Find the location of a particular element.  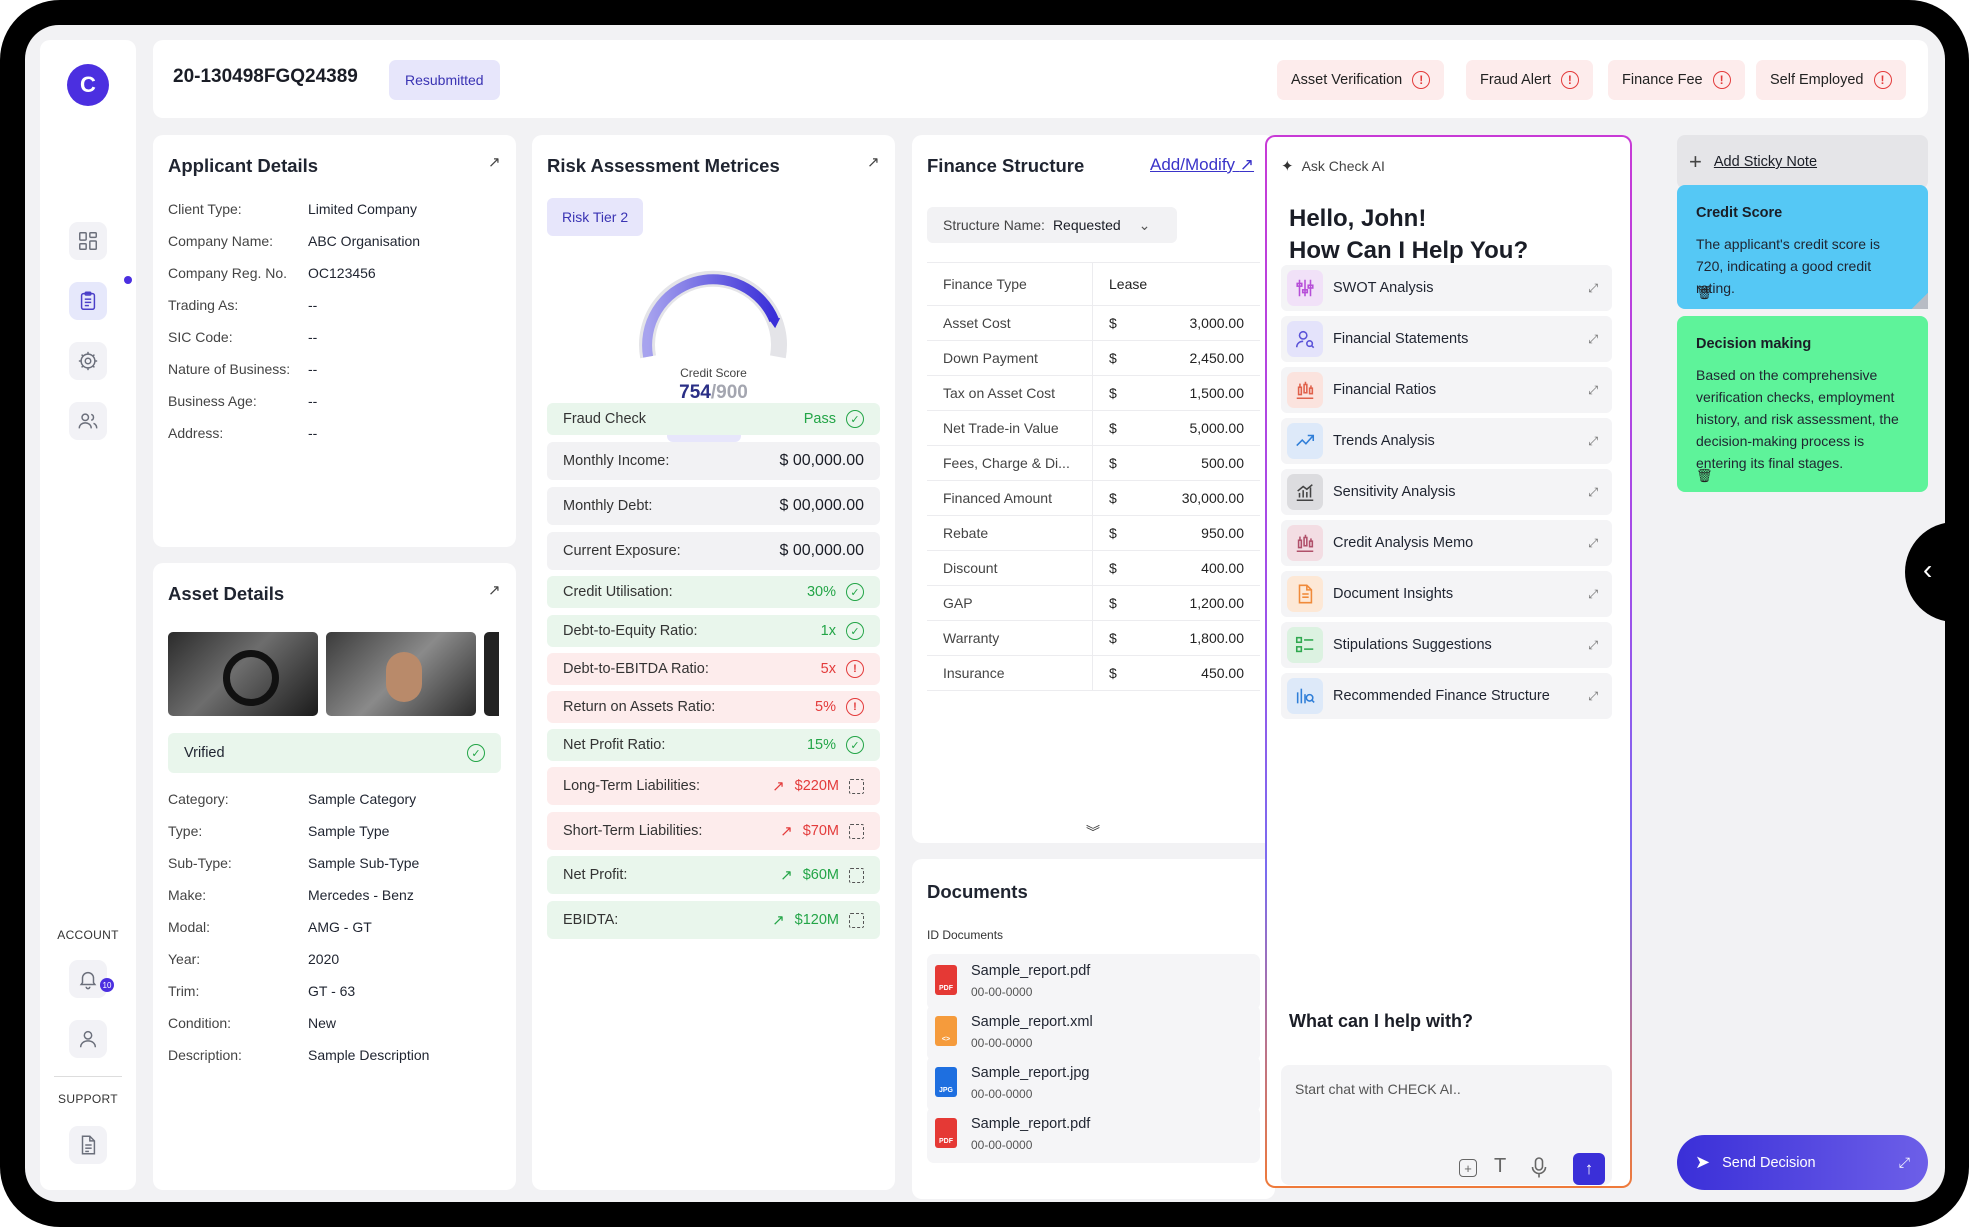

field-value: Limited Company is located at coordinates (362, 209).